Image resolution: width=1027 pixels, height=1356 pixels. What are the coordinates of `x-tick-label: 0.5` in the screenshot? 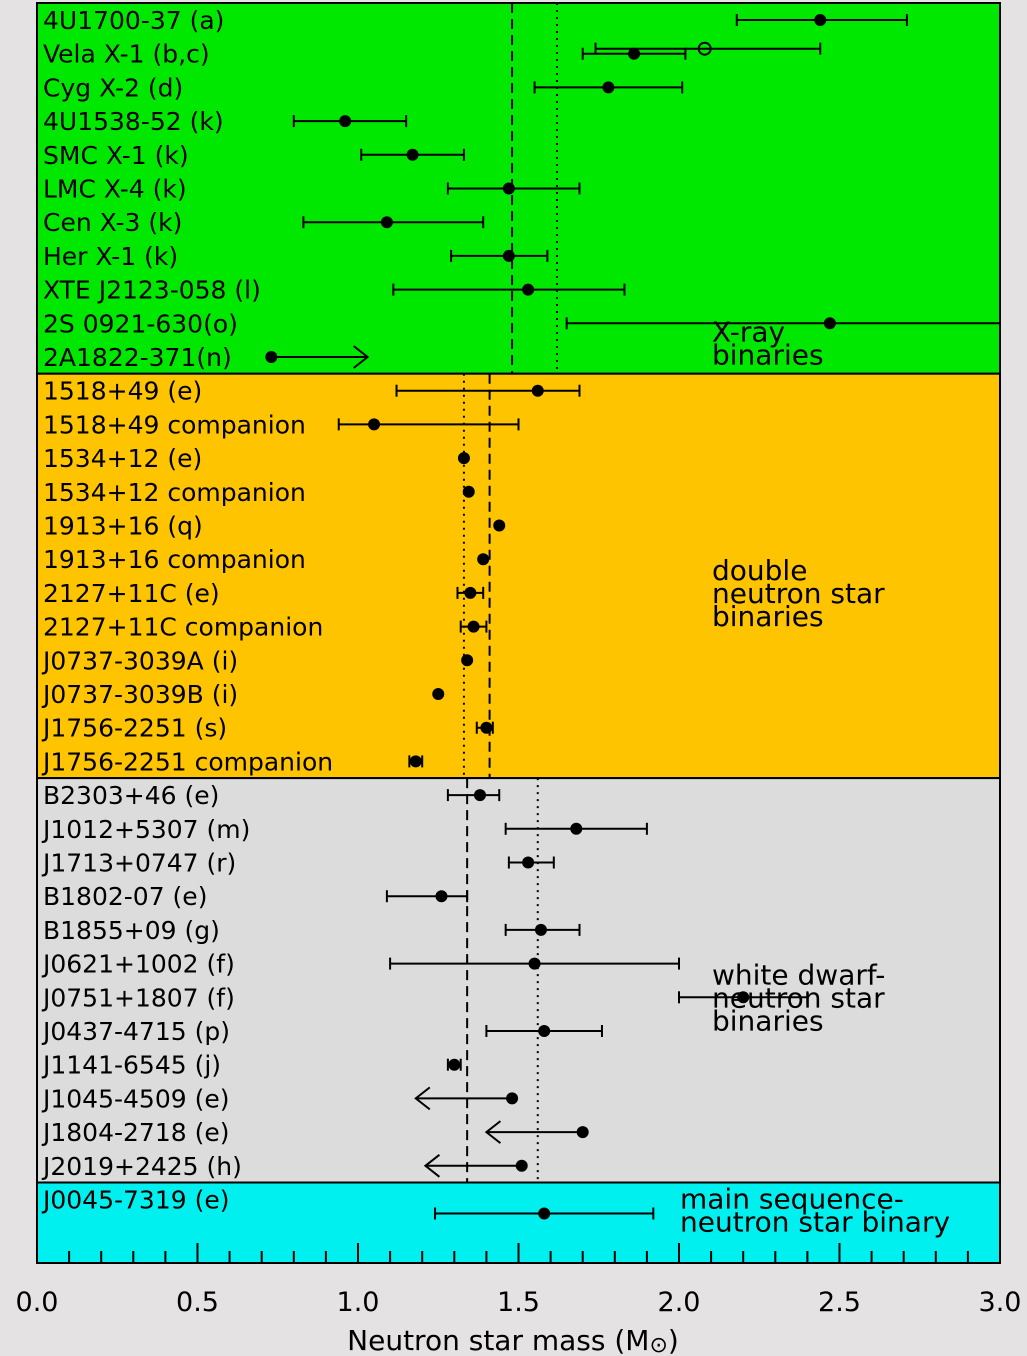 It's located at (197, 1302).